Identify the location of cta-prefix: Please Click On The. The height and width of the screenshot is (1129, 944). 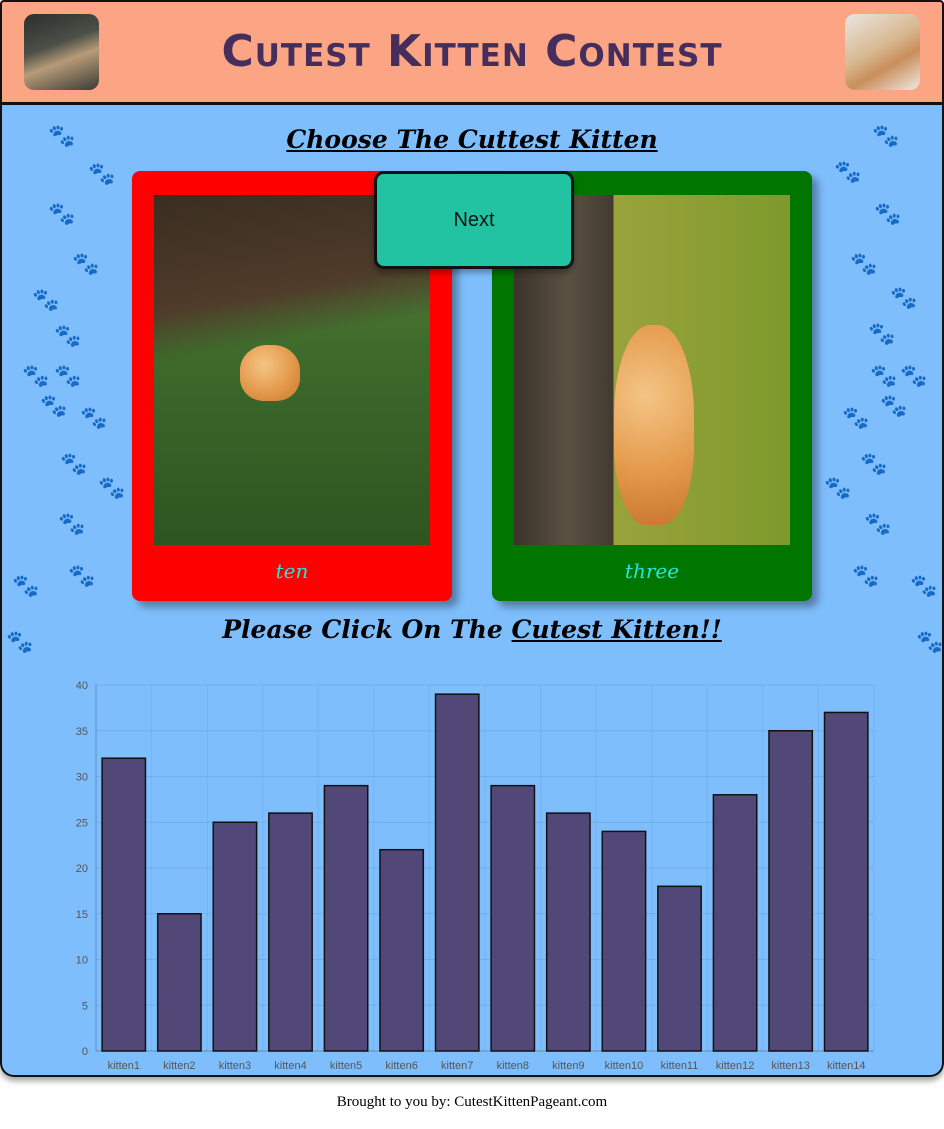
(367, 629).